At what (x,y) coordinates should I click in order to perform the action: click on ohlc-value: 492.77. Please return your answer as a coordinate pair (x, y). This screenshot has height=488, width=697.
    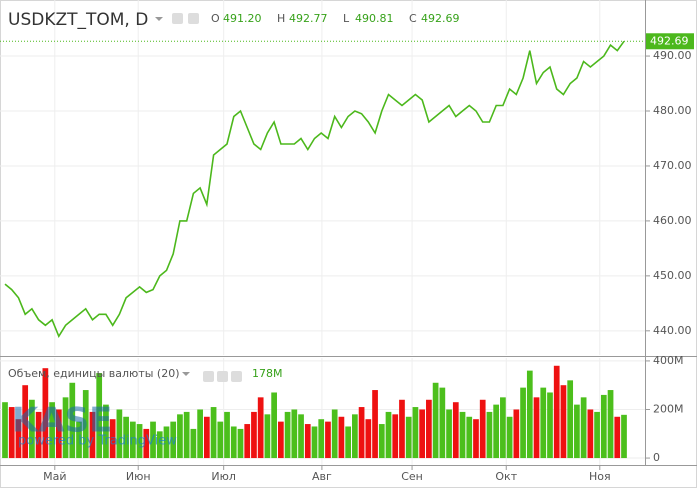
    Looking at the image, I should click on (308, 18).